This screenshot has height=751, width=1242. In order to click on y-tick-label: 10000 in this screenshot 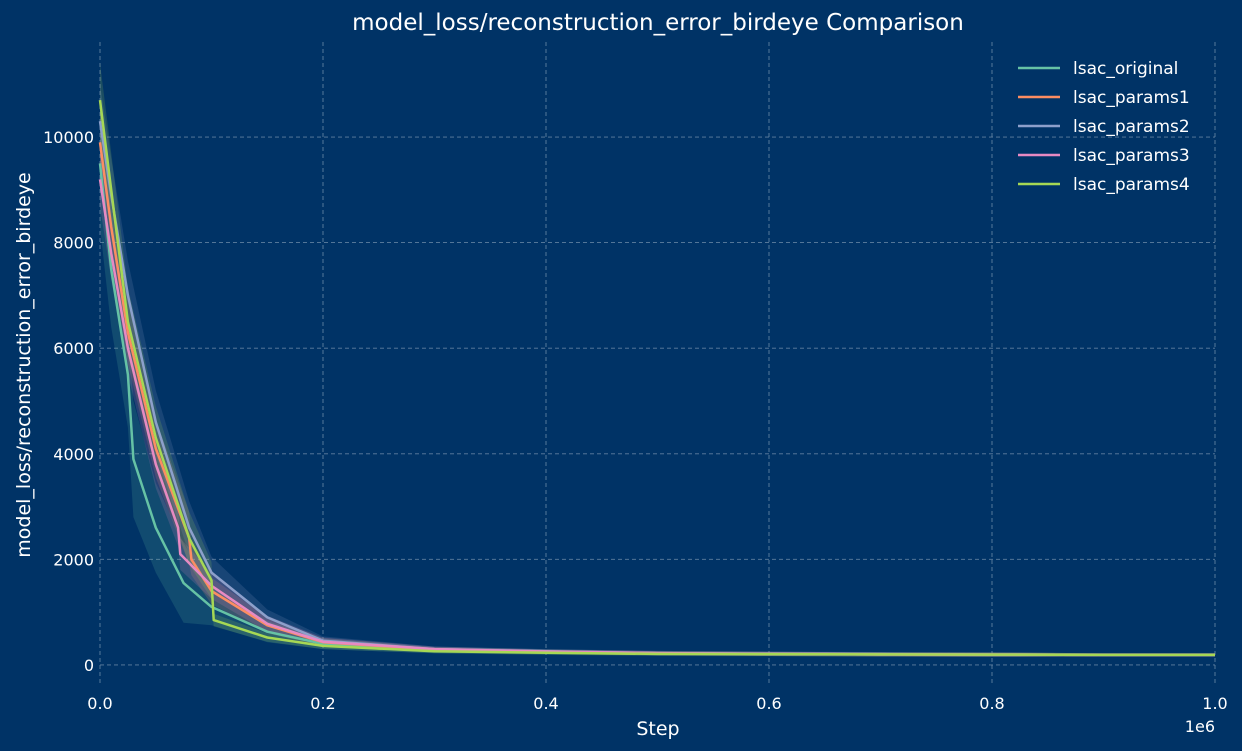, I will do `click(68, 137)`.